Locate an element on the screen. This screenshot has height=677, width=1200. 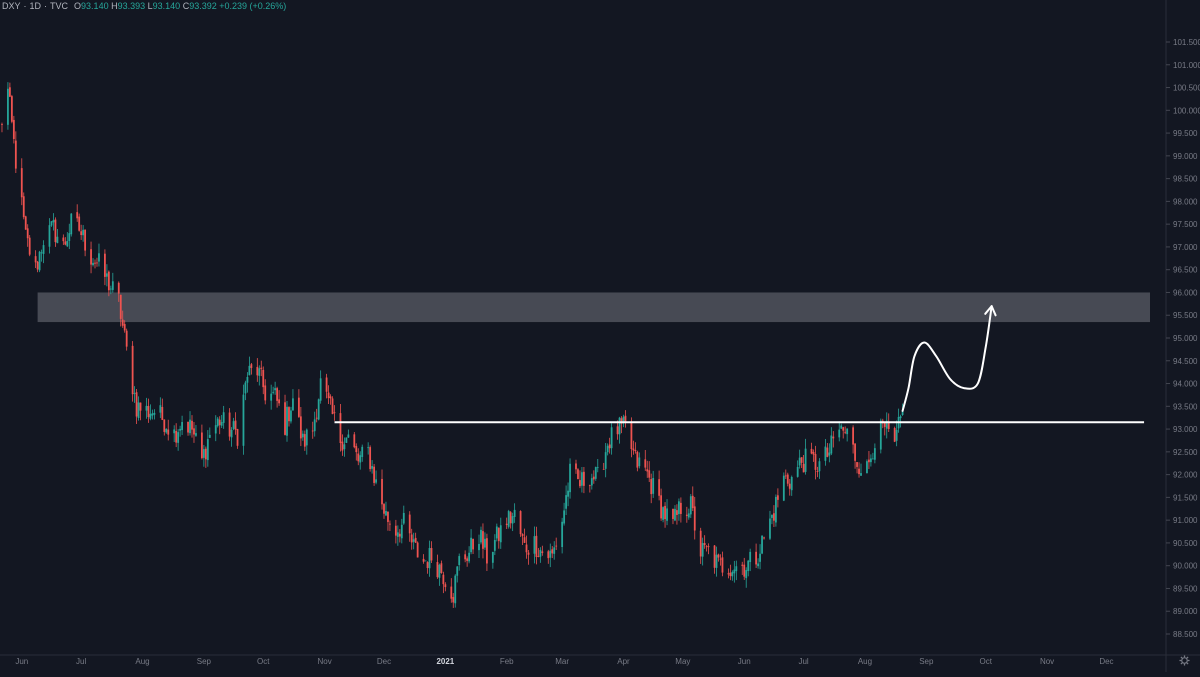
price-tick-label: 94.500 is located at coordinates (1185, 361).